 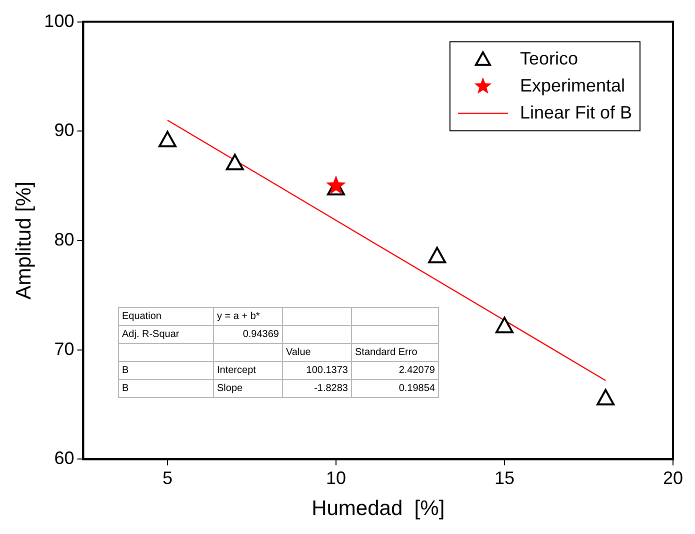 I want to click on annotation: Adj. R-Squar, so click(x=166, y=335).